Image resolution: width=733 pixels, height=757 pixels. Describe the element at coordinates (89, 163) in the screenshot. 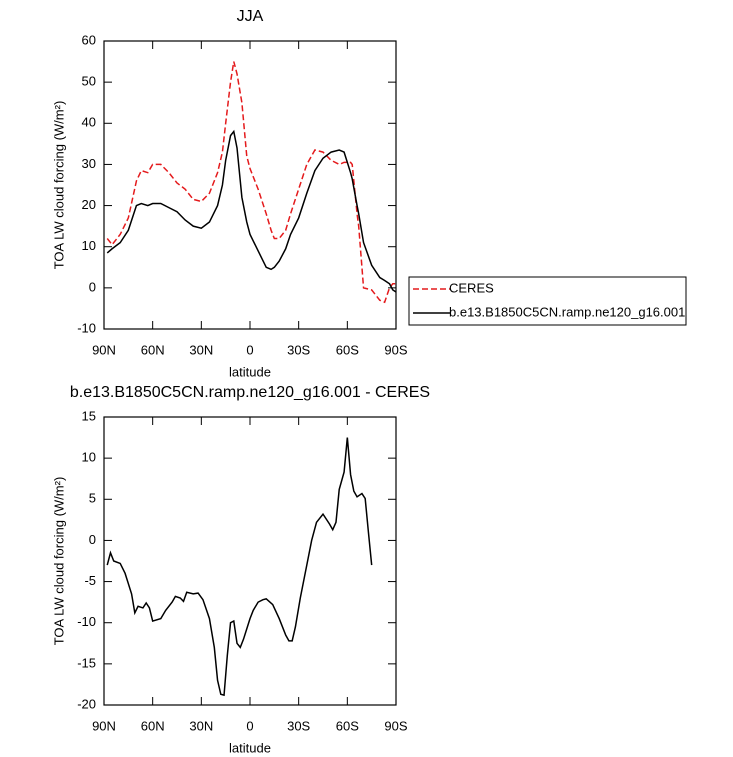

I see `y-tick-label: 30` at that location.